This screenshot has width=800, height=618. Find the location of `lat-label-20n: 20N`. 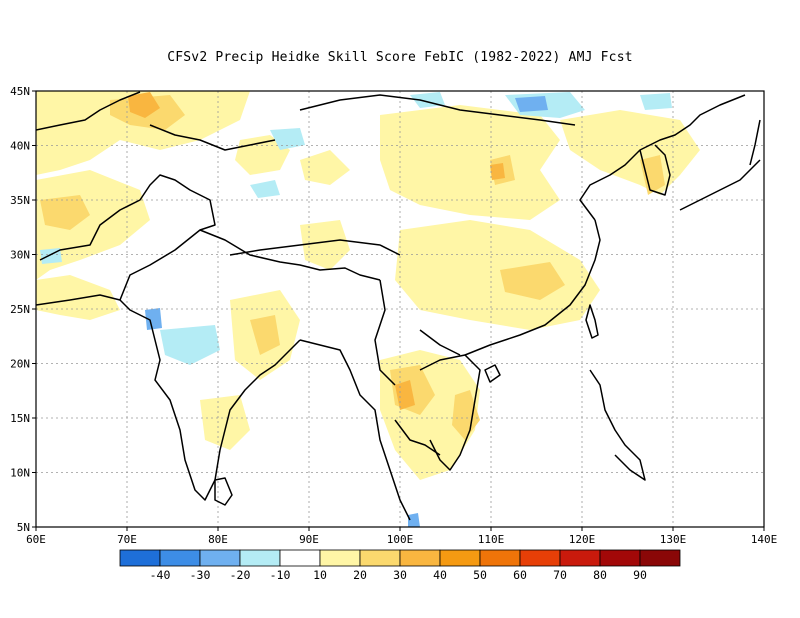

lat-label-20n: 20N is located at coordinates (20, 364).